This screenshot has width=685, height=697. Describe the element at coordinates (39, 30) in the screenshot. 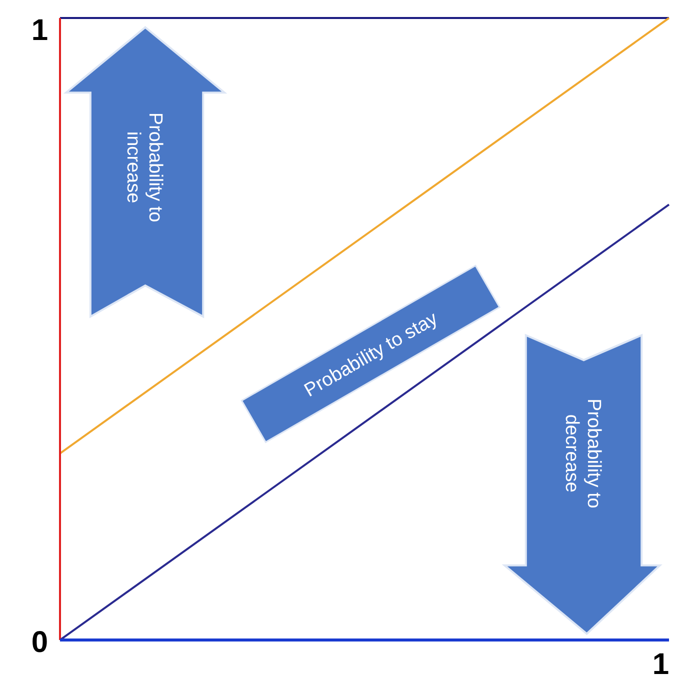

I see `annotation: 1` at that location.